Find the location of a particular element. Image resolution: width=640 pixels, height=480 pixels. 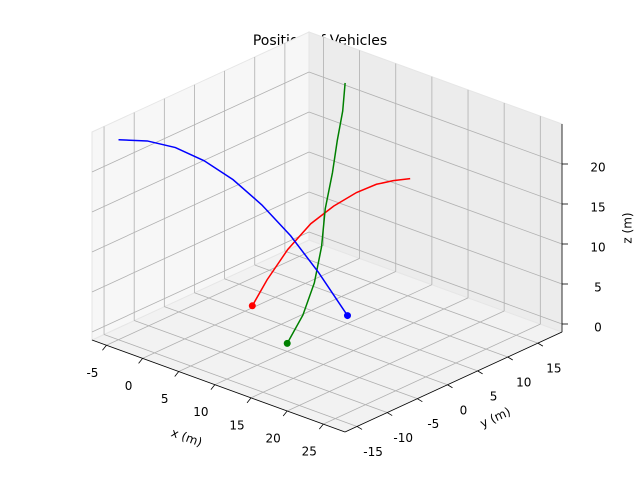

z-tick-label: 0 is located at coordinates (598, 328).